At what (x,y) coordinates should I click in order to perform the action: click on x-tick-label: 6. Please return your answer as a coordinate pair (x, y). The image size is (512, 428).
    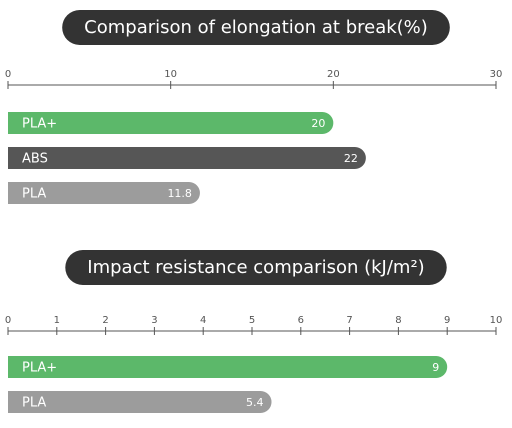
    Looking at the image, I should click on (301, 320).